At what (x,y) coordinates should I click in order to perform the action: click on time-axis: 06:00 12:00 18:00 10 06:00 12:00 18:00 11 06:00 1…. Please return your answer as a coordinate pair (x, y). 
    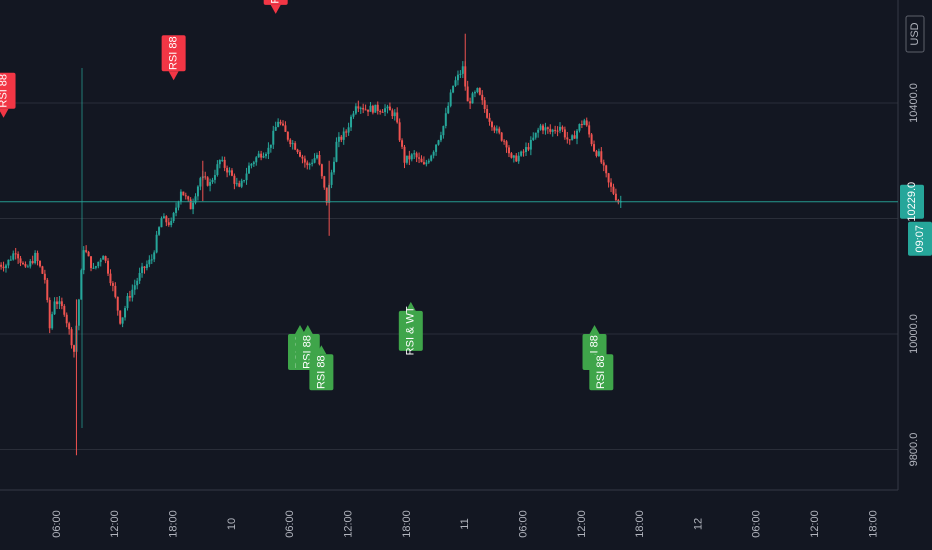
    Looking at the image, I should click on (465, 524).